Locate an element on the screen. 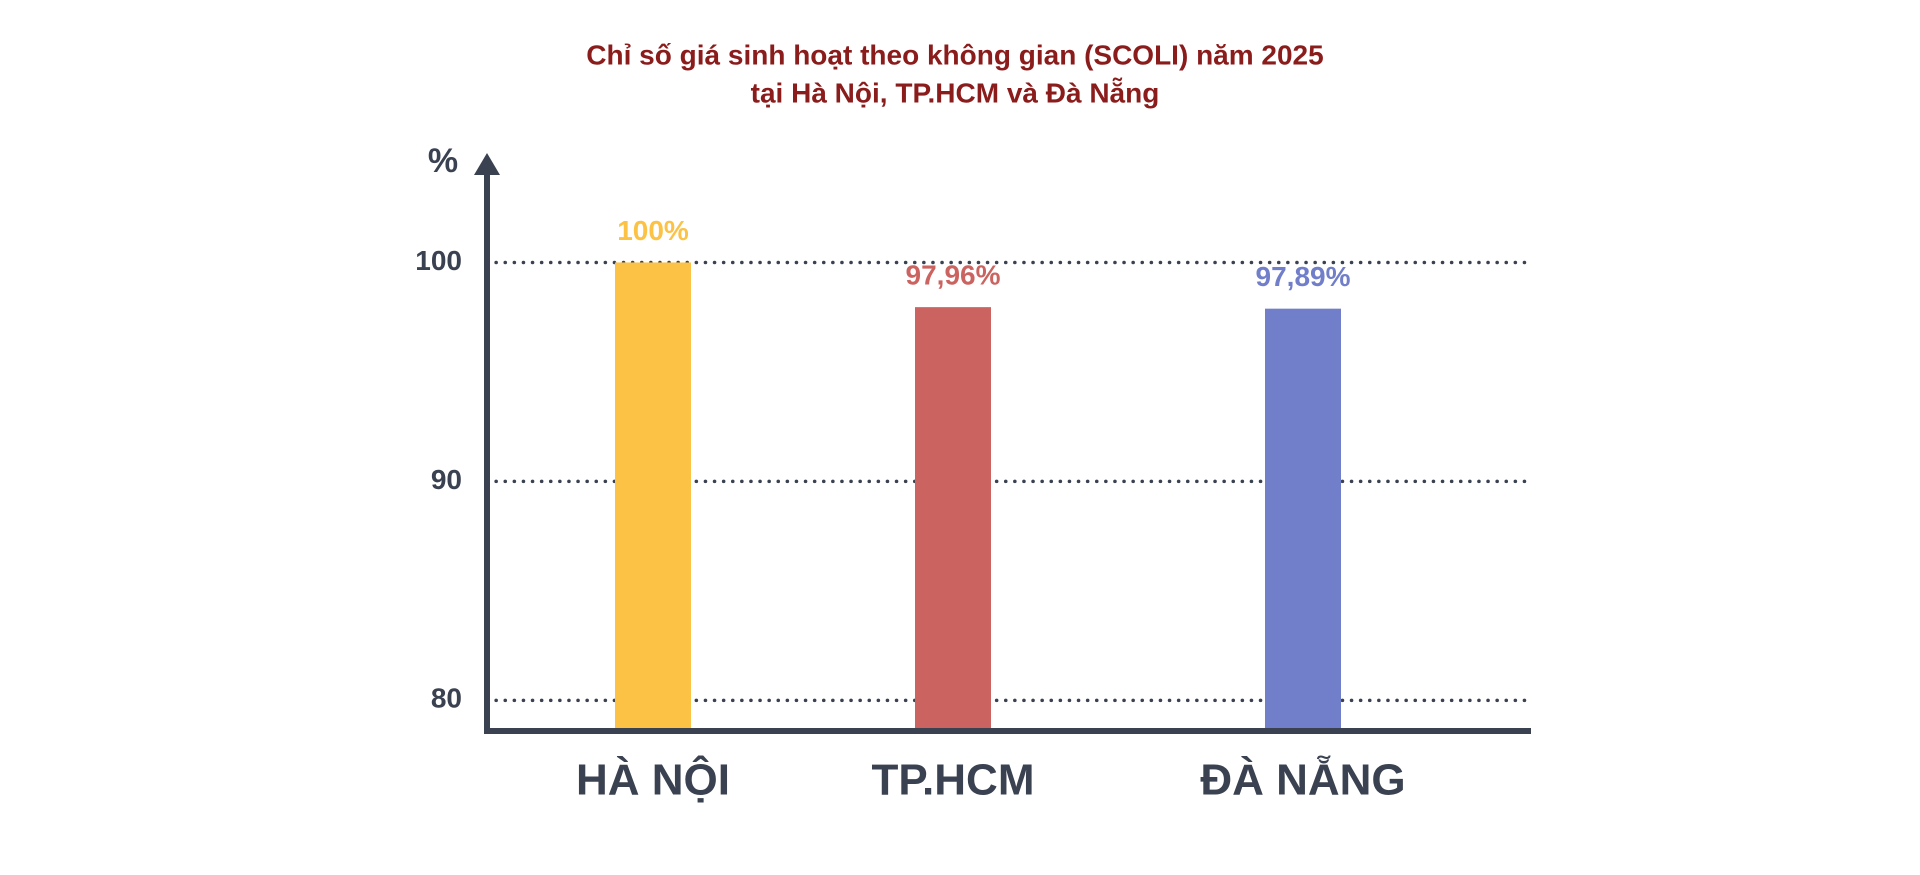 The image size is (1920, 875). x-tick-label: HÀ NỘI is located at coordinates (653, 779).